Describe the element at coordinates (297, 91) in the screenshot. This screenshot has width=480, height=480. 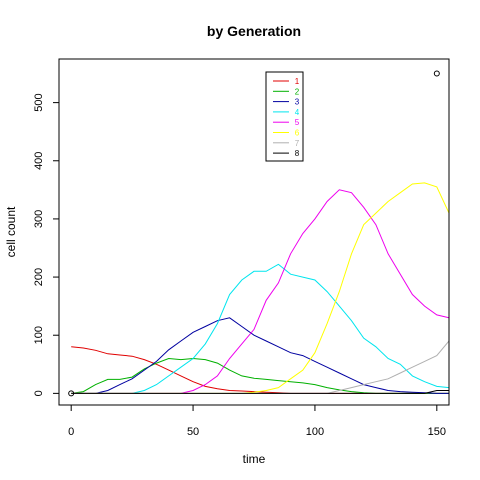
I see `legend-label-2: 2` at that location.